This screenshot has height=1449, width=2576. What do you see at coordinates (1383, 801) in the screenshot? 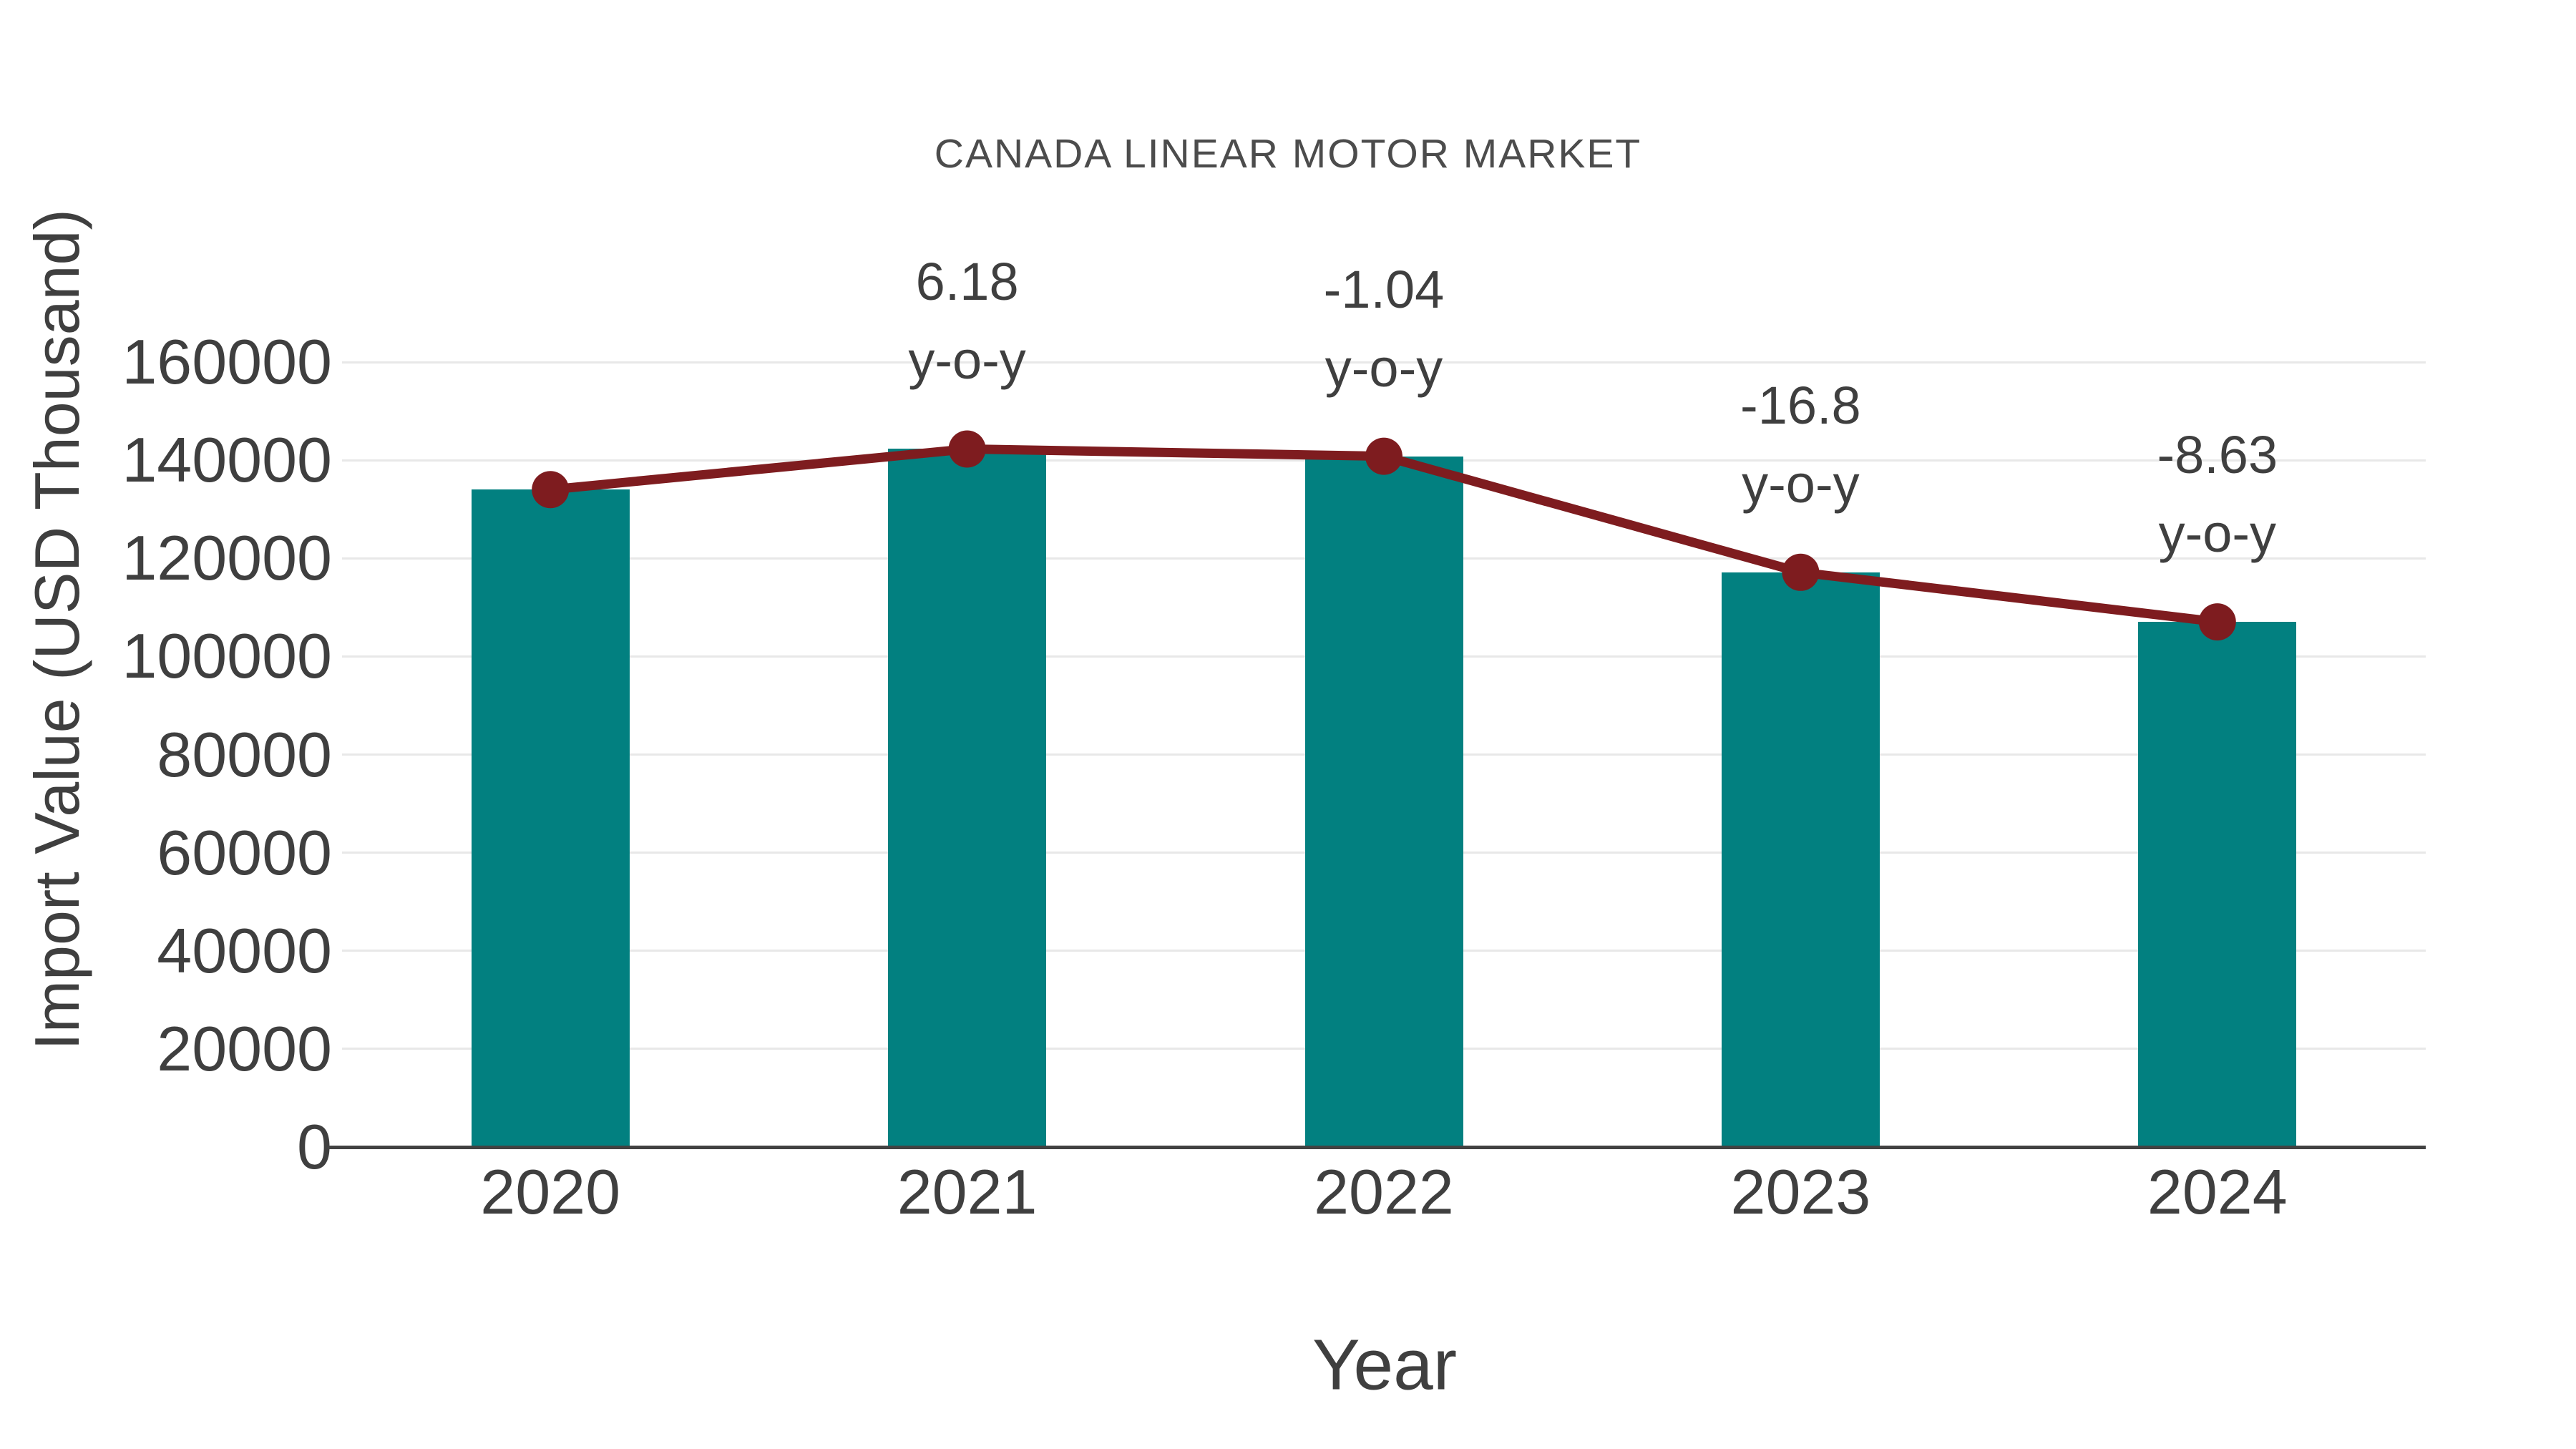
I see `bar-2022` at bounding box center [1383, 801].